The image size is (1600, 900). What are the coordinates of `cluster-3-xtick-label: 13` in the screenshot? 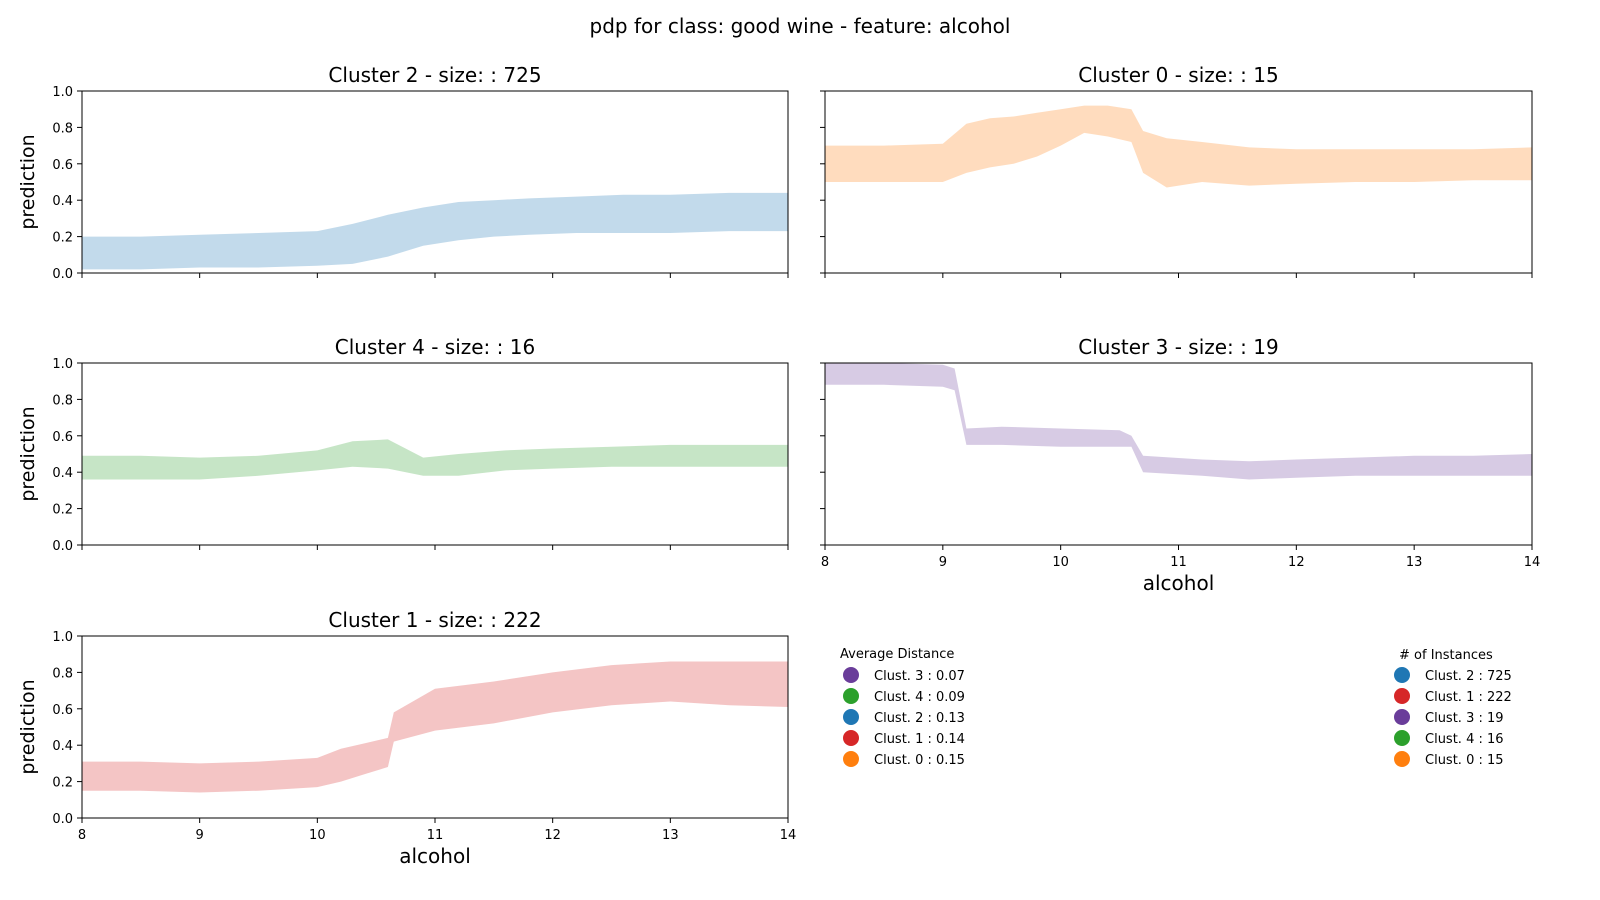 It's located at (1414, 562).